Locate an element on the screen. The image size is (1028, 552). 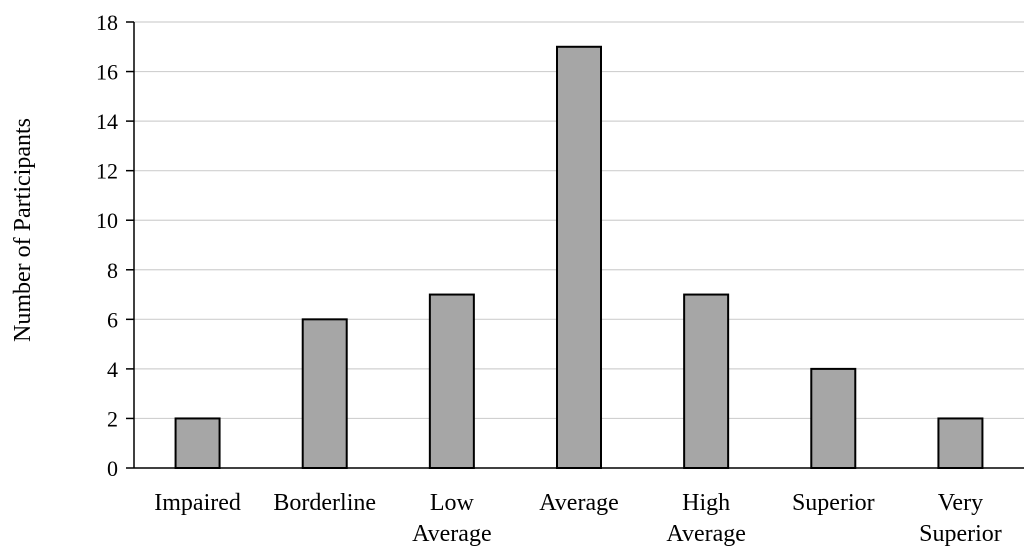
y-tick-label: 14 is located at coordinates (107, 121).